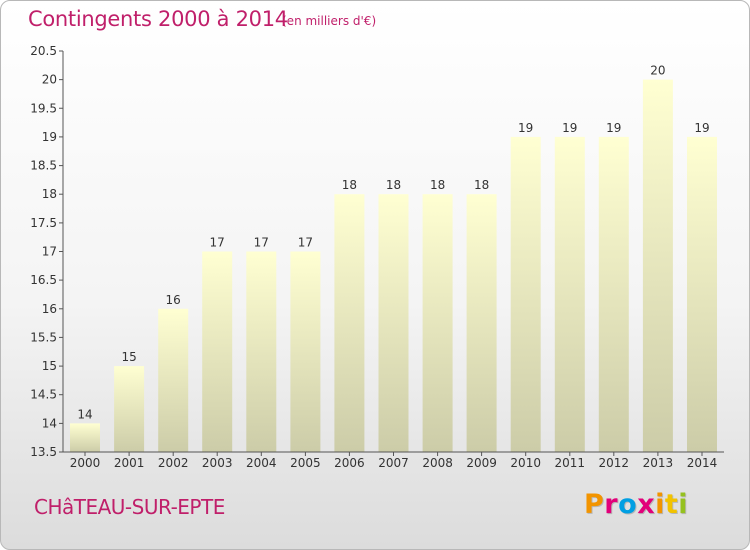 This screenshot has width=750, height=550. I want to click on x-tick-label-2002: 2002, so click(173, 463).